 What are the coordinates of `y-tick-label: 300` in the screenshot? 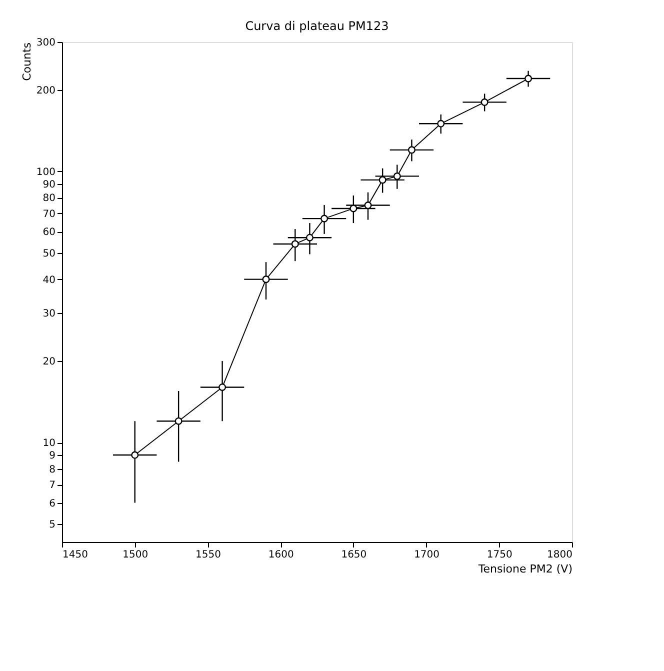 It's located at (46, 43).